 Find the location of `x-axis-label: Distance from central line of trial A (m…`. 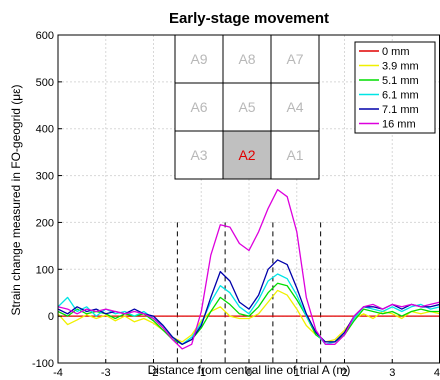

x-axis-label: Distance from central line of trial A (m… is located at coordinates (249, 370).